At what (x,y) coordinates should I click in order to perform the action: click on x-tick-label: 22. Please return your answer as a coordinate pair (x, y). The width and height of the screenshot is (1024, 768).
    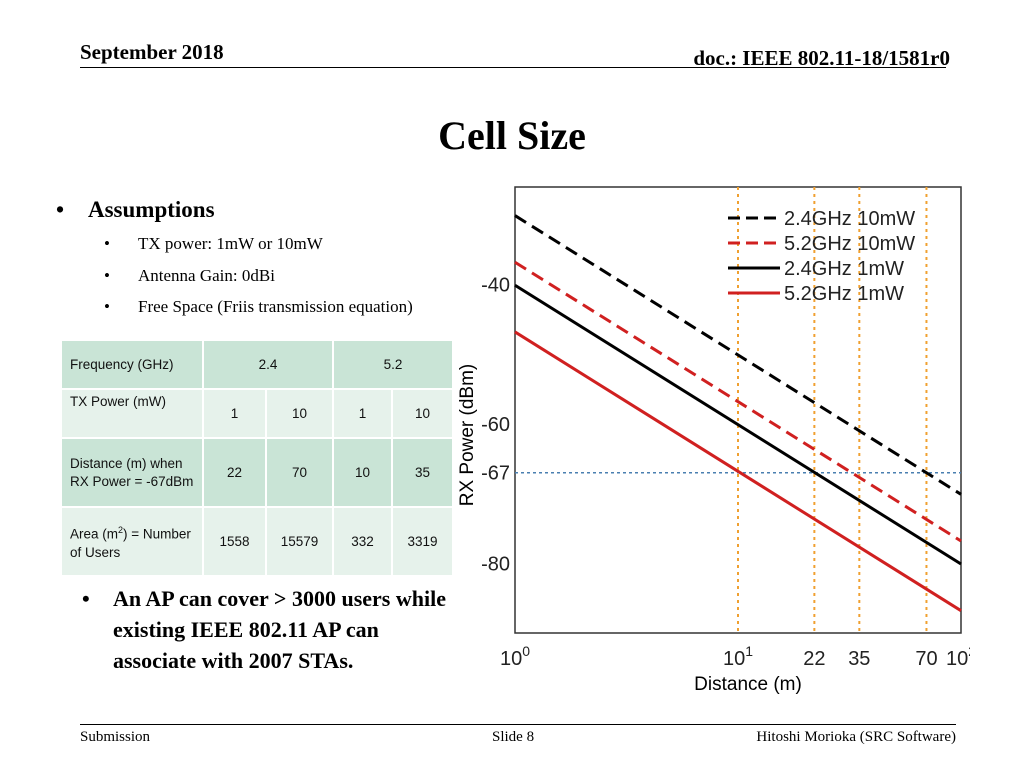
    Looking at the image, I should click on (814, 659).